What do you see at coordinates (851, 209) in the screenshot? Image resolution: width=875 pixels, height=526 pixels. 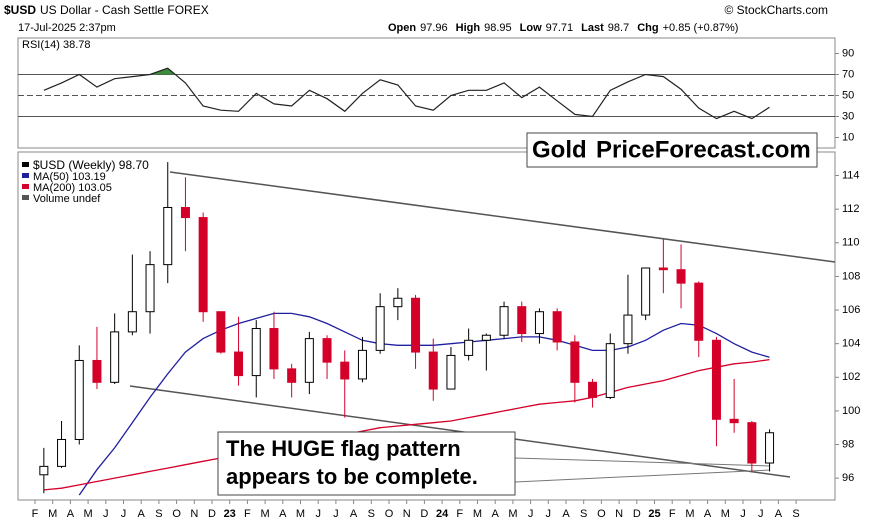 I see `y-tick-label: 112` at bounding box center [851, 209].